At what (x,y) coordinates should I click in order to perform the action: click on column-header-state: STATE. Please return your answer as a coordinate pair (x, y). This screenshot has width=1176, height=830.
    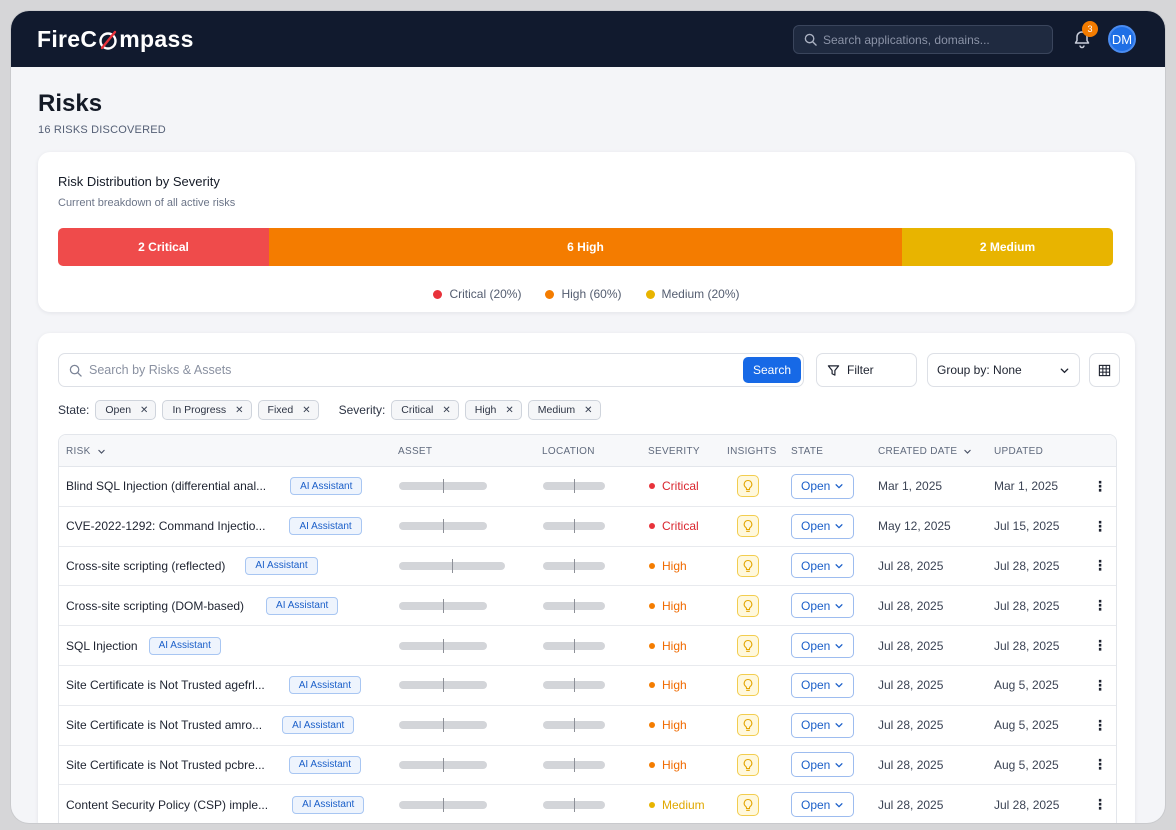
    Looking at the image, I should click on (807, 451).